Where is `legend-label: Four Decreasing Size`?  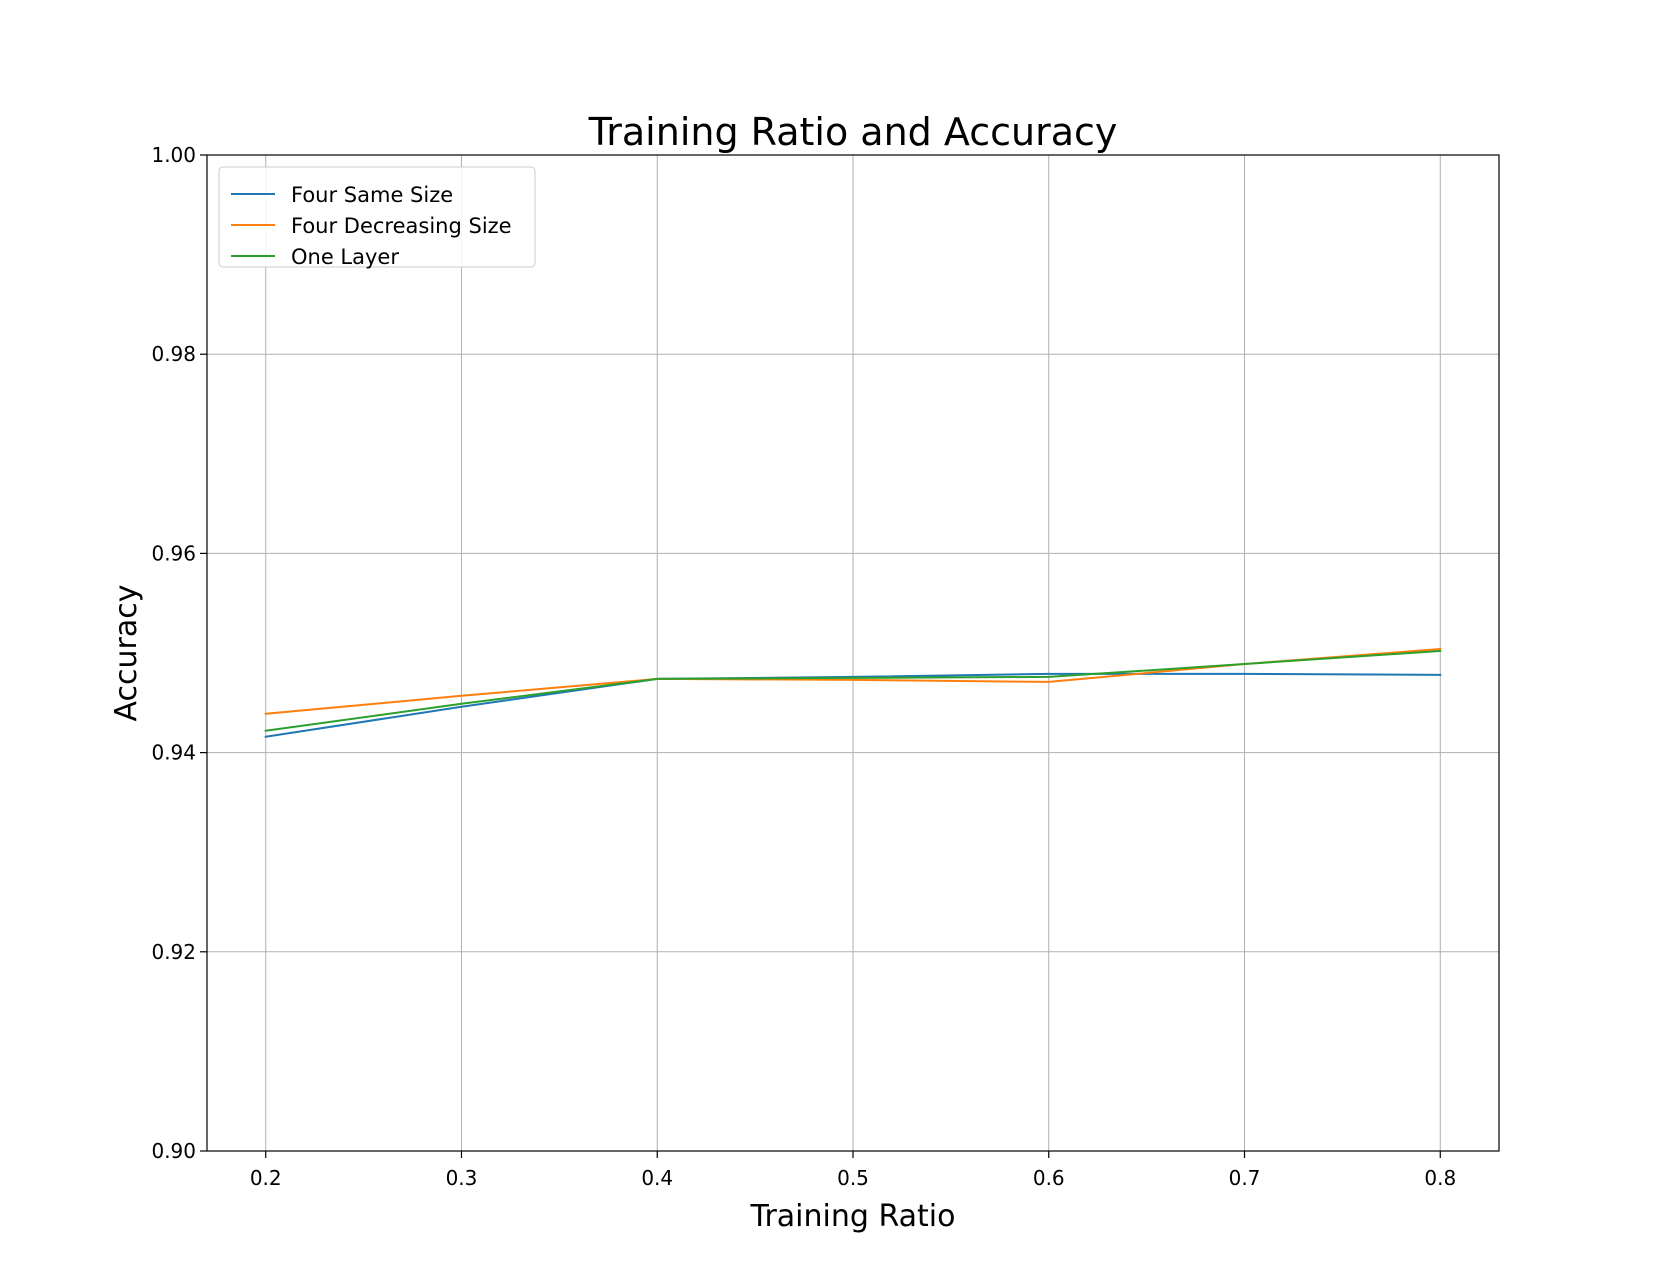 legend-label: Four Decreasing Size is located at coordinates (401, 226).